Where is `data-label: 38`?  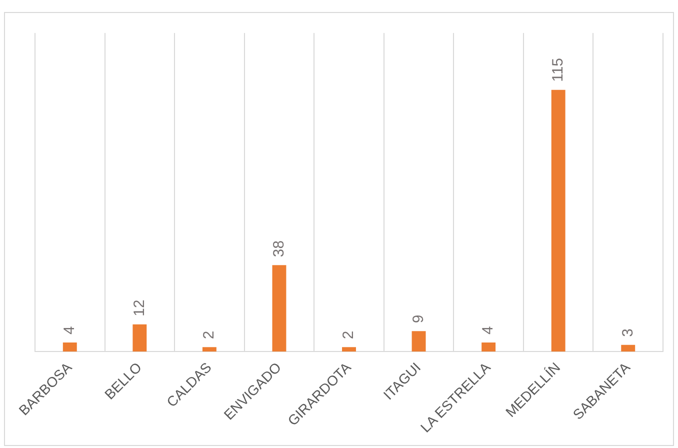
data-label: 38 is located at coordinates (279, 249).